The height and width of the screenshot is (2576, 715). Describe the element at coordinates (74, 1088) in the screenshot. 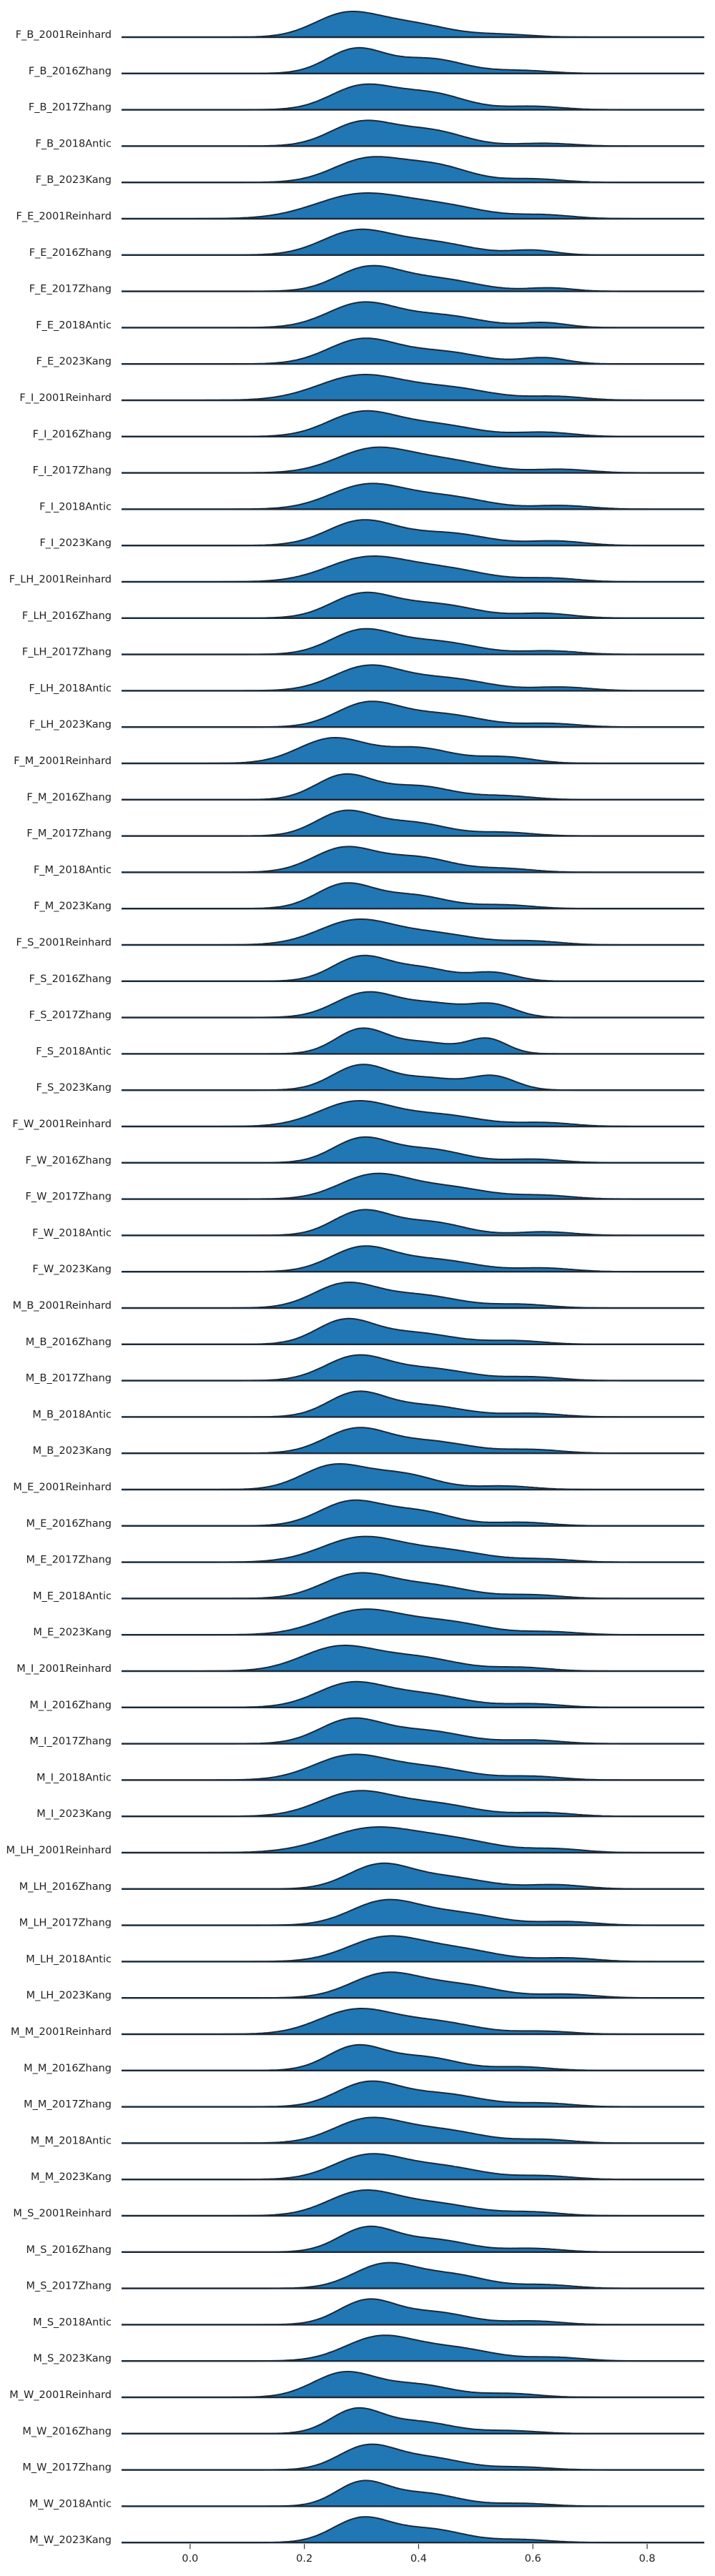

I see `row-label: F_S_2023Kang` at that location.